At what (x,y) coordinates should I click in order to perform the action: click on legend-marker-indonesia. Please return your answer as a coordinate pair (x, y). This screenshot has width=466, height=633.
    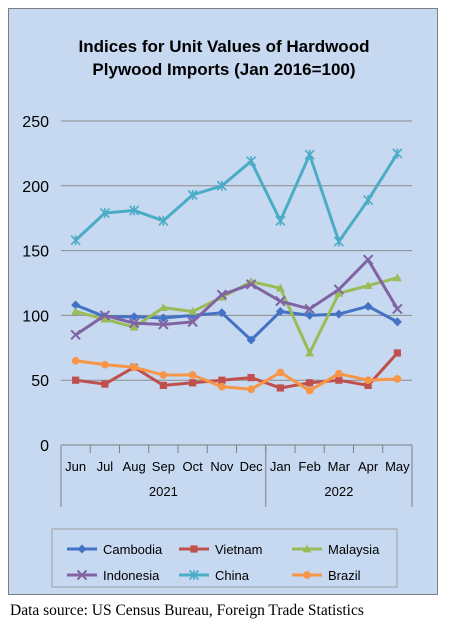
    Looking at the image, I should click on (82, 575).